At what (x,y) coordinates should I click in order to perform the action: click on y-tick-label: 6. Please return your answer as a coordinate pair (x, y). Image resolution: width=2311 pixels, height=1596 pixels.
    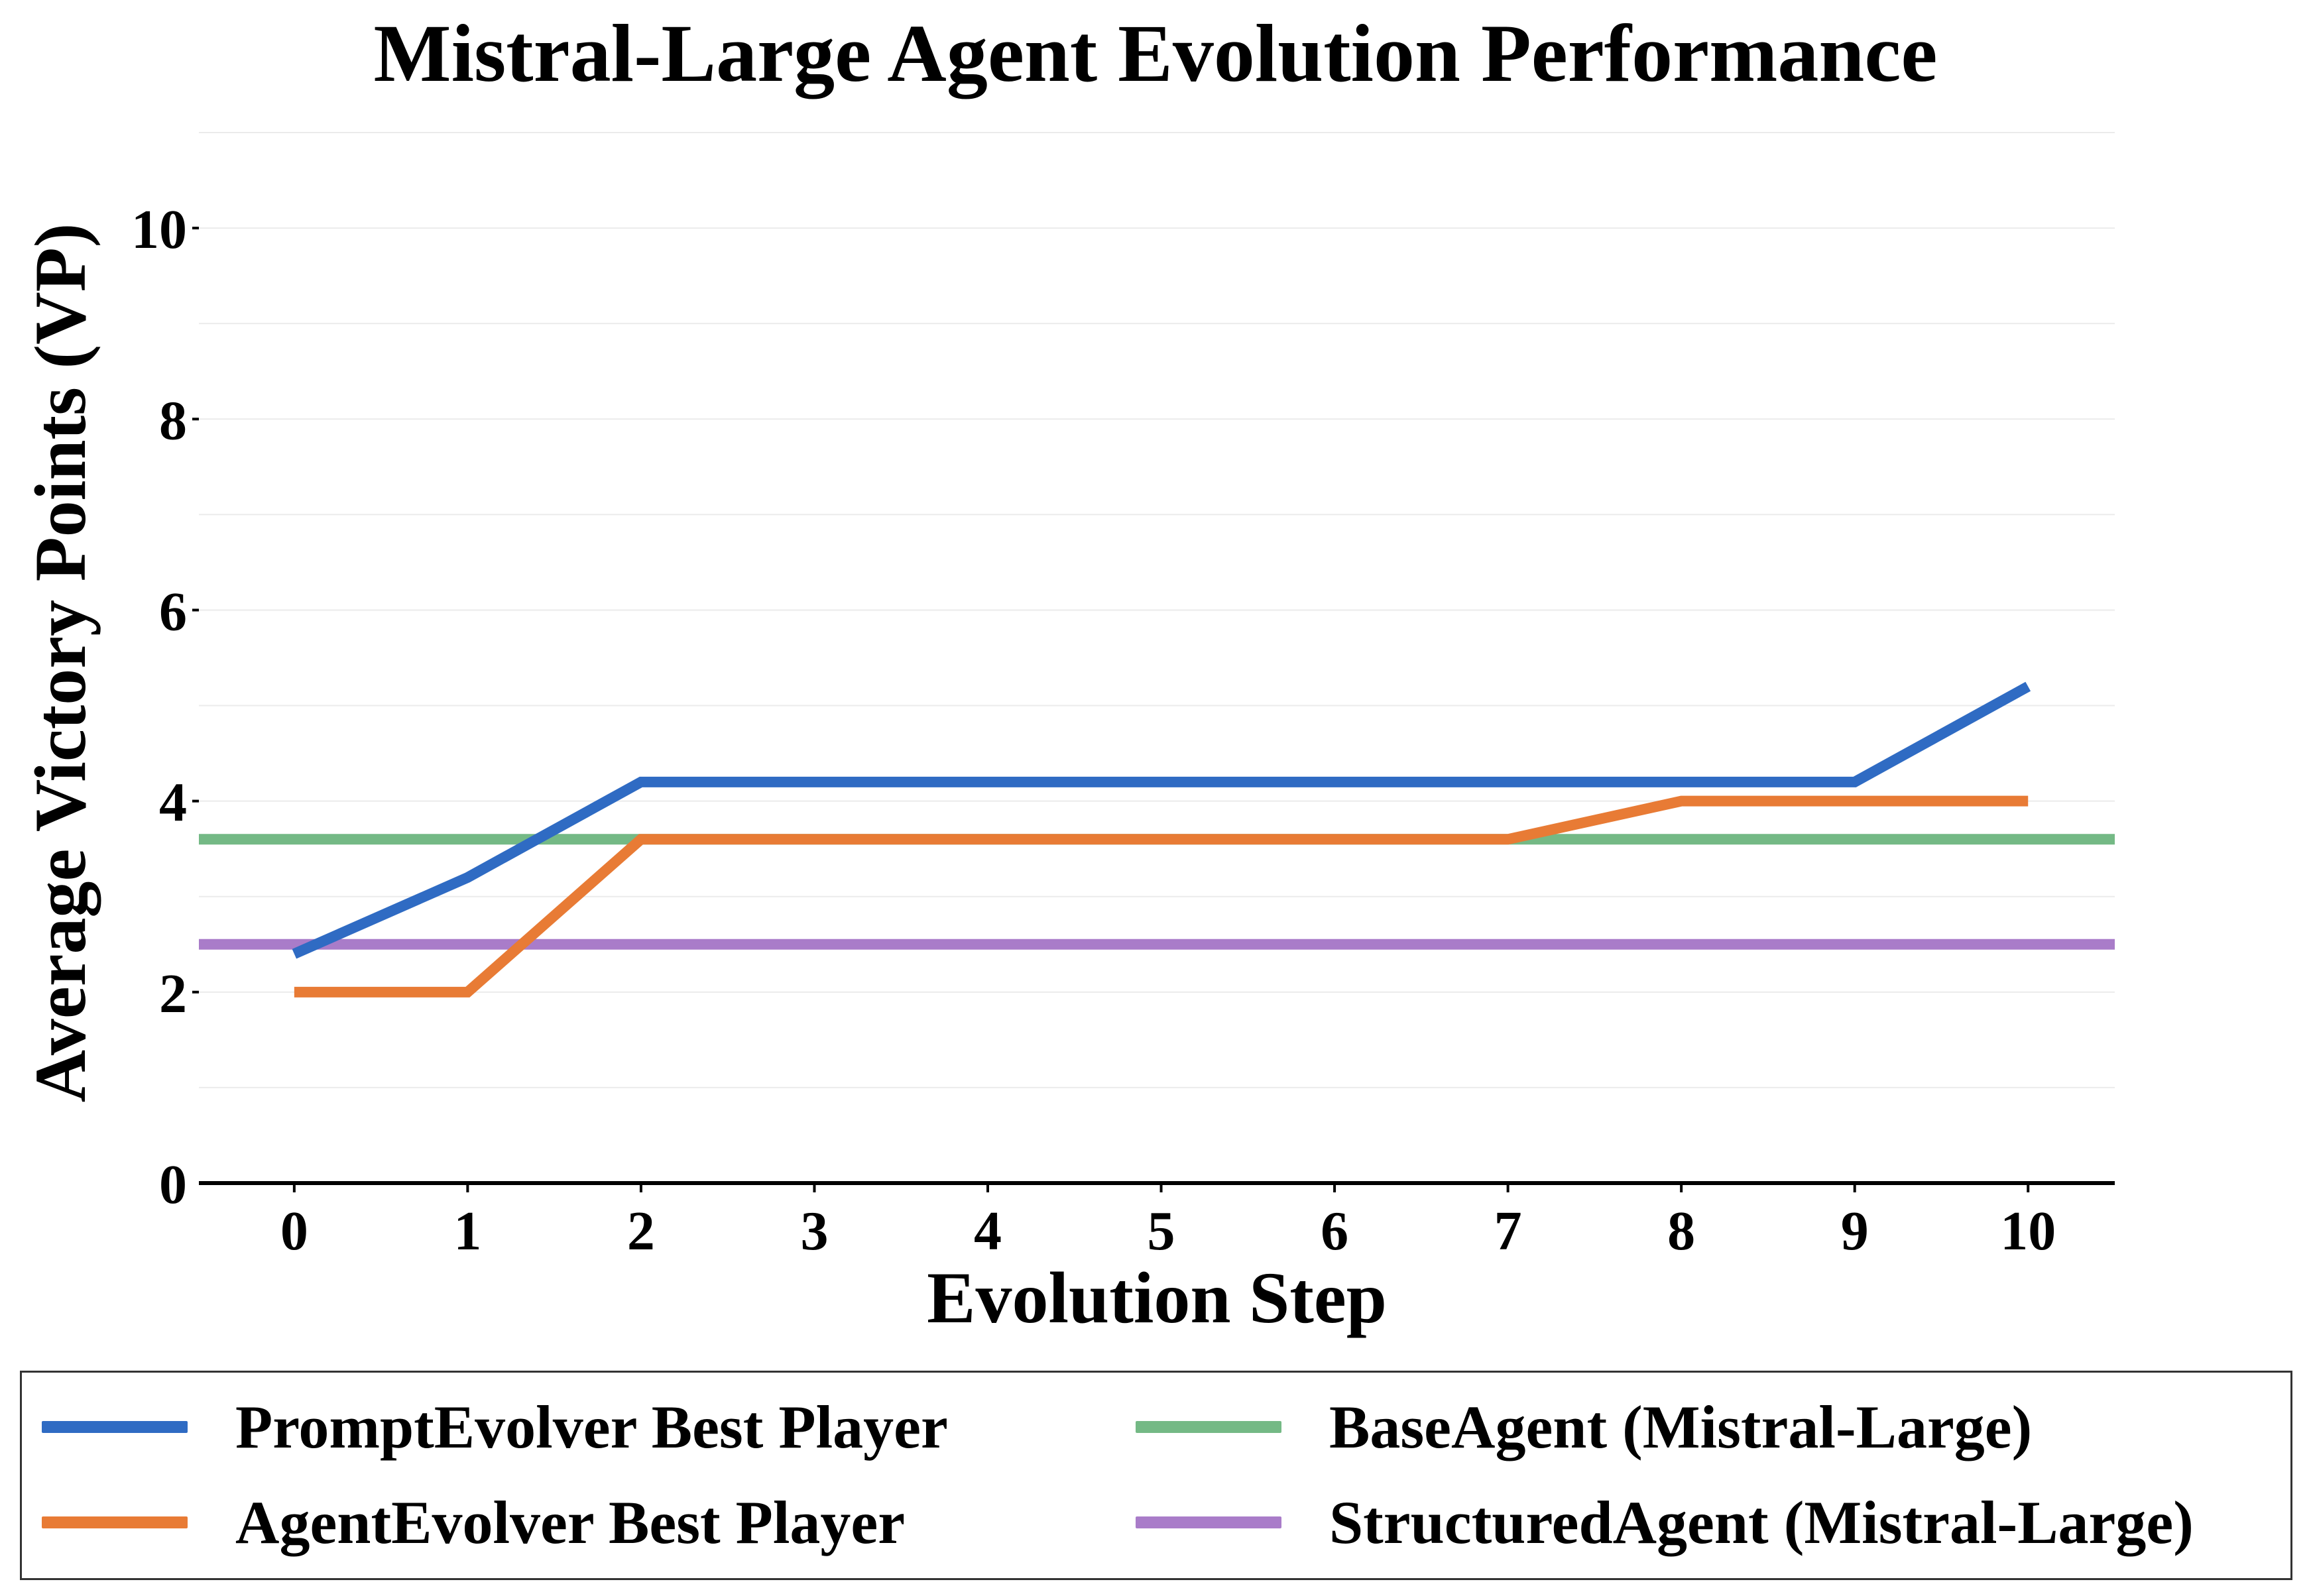
    Looking at the image, I should click on (173, 611).